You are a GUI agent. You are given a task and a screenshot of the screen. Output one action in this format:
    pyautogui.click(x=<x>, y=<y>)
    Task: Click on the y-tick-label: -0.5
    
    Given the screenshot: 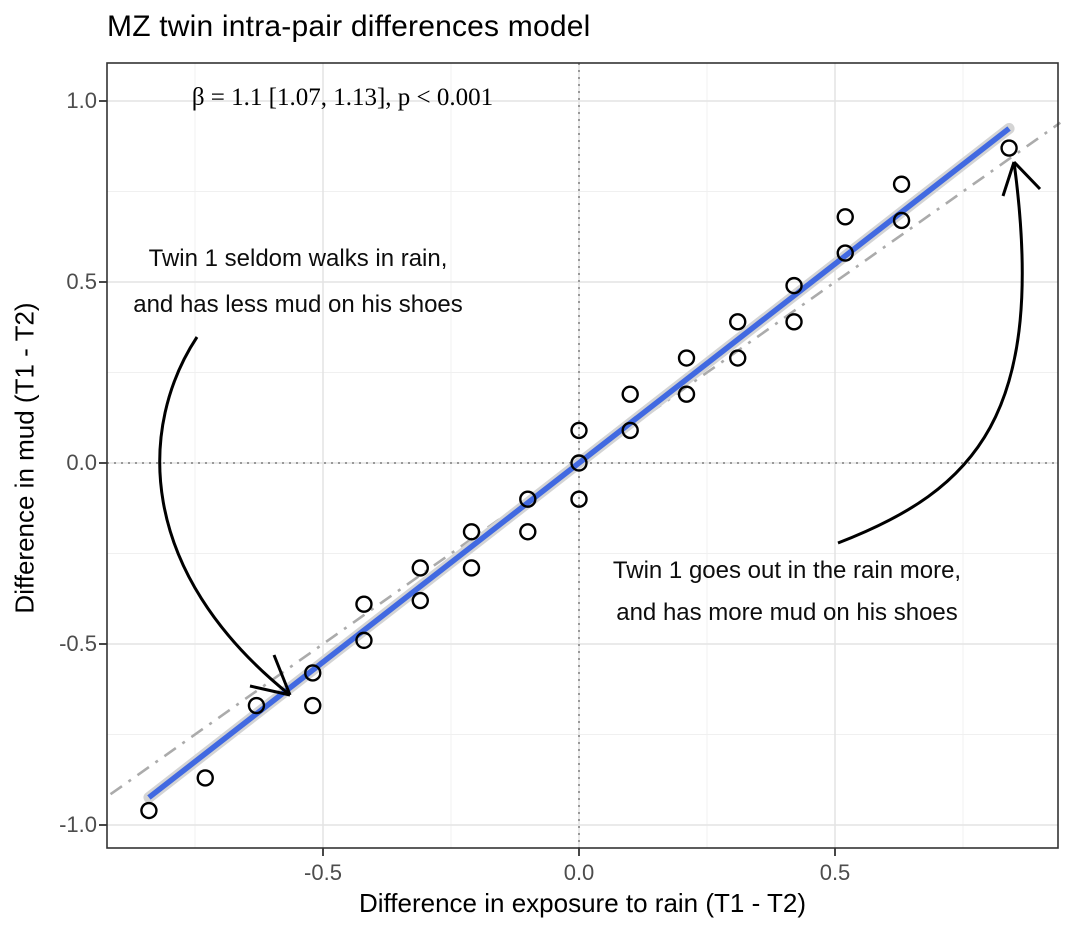 What is the action you would take?
    pyautogui.click(x=78, y=643)
    